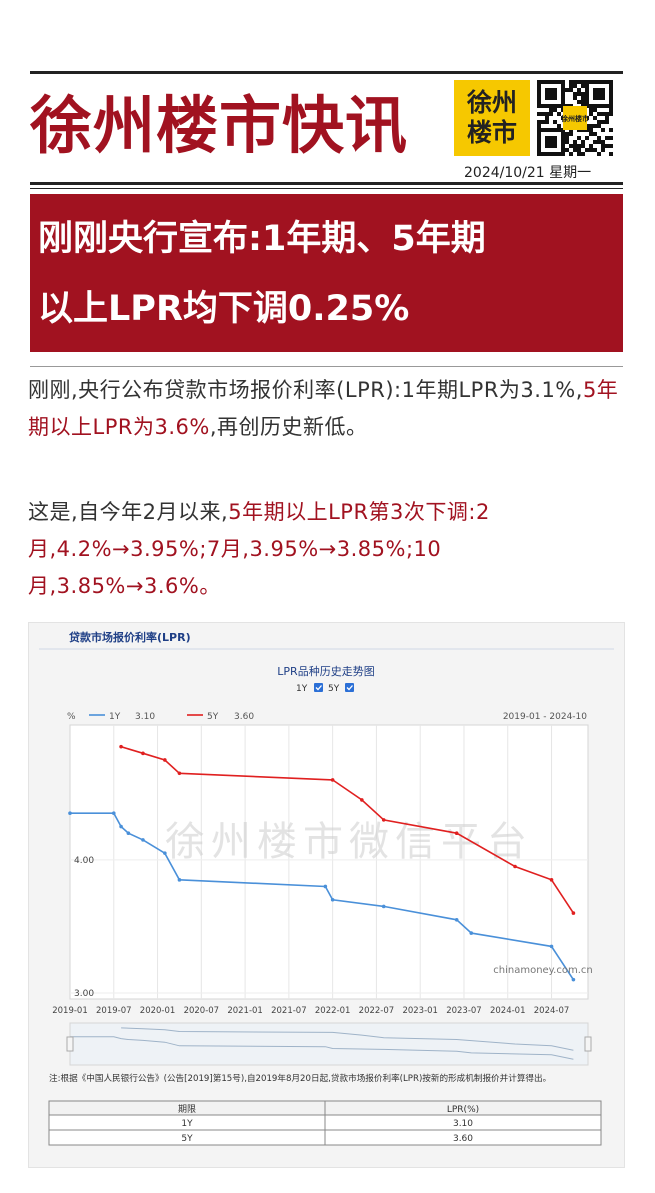 The image size is (655, 1193). Describe the element at coordinates (326, 273) in the screenshot. I see `headline-banner: 刚刚央行宣布:1年期、5年期 以上LPR均下调0.25%` at that location.